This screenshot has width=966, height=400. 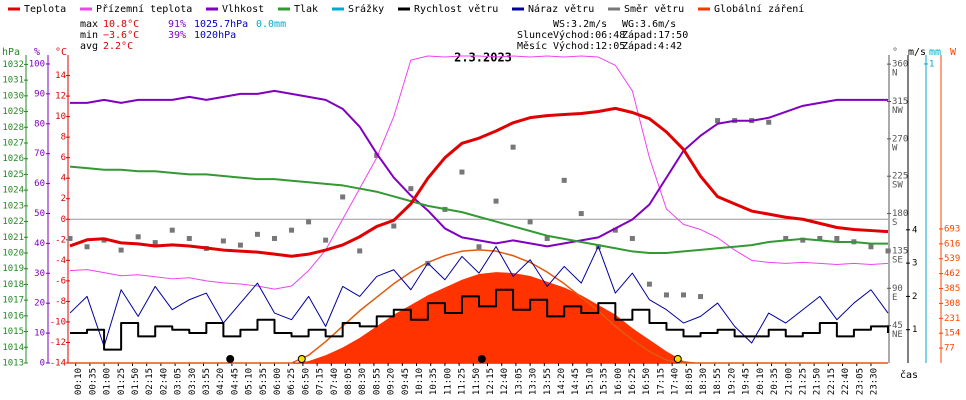 I want to click on stat-label: max, so click(x=89, y=24).